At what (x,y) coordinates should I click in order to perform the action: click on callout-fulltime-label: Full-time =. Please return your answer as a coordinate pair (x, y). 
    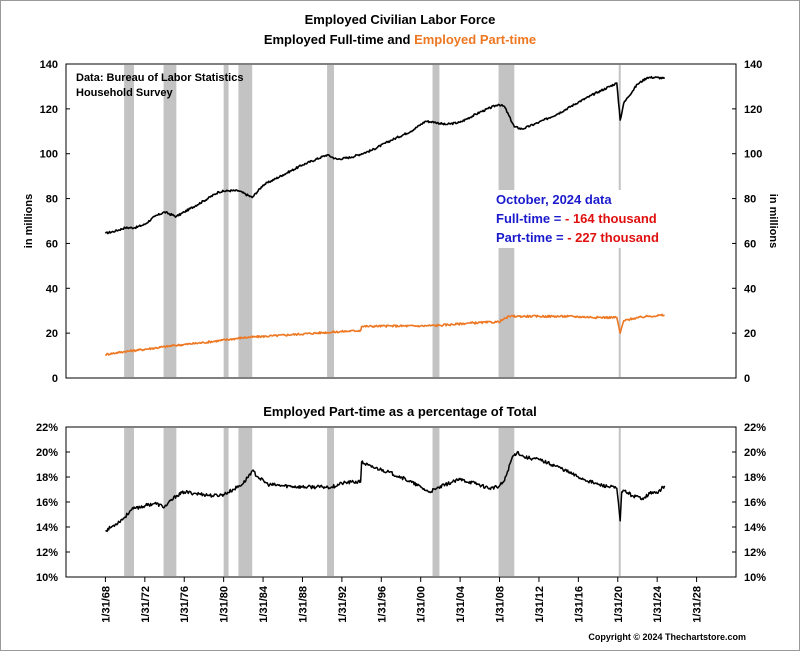
    Looking at the image, I should click on (529, 218).